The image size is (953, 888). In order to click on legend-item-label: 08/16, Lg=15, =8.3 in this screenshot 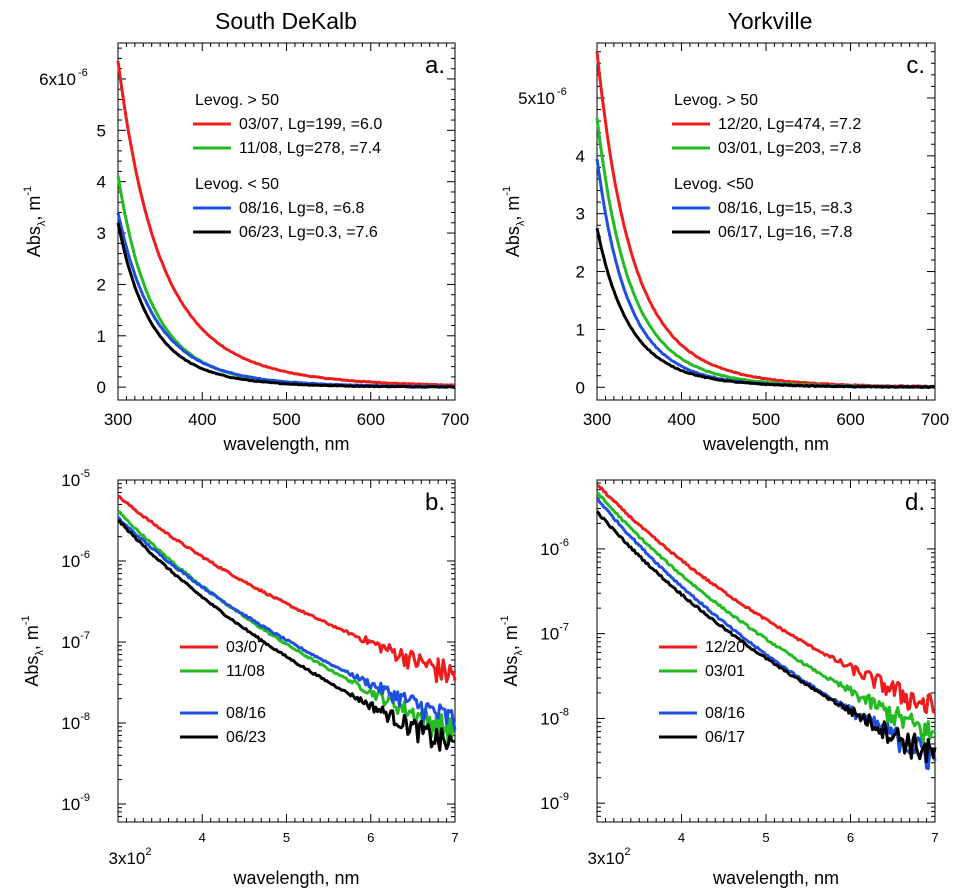, I will do `click(785, 208)`.